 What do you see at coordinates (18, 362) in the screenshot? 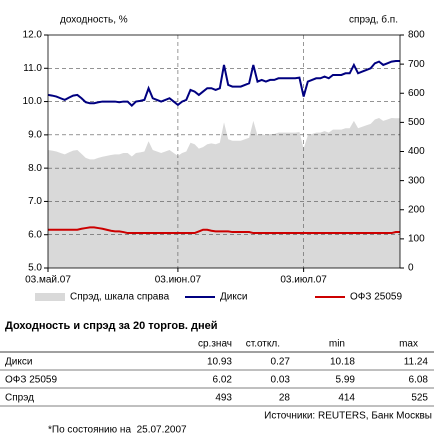
I see `row-label: Дикси` at bounding box center [18, 362].